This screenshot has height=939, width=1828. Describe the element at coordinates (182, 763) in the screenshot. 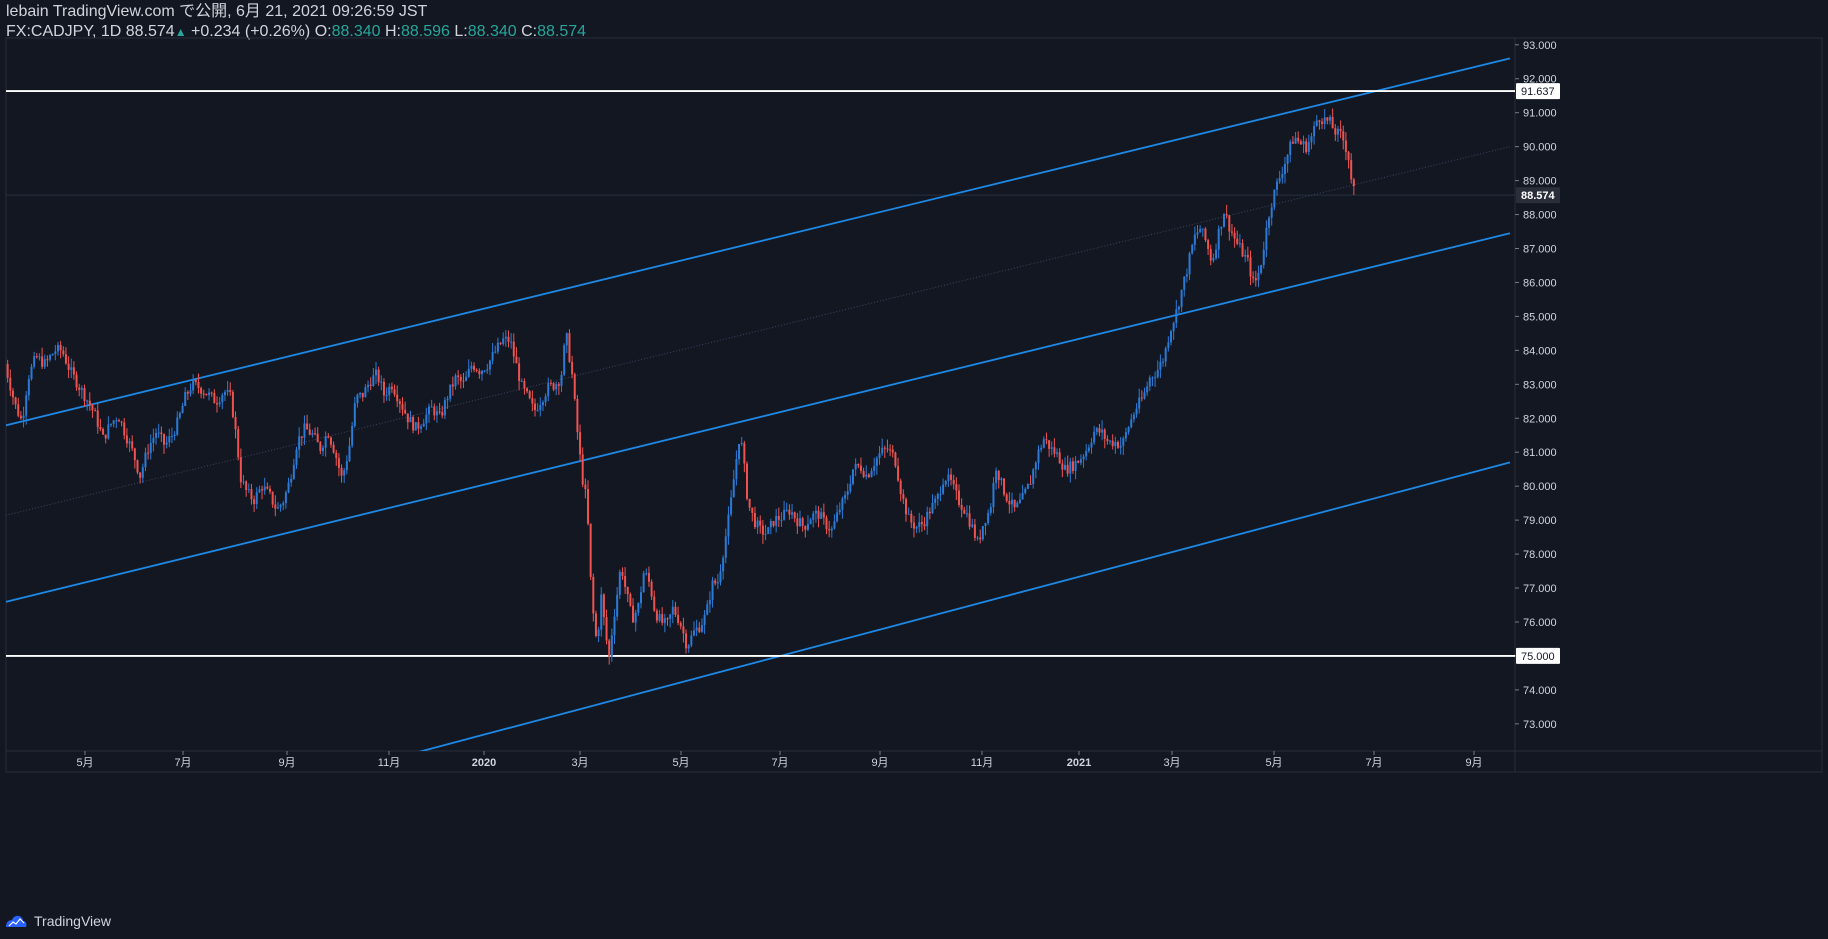

I see `x-tick-label: 7月` at that location.